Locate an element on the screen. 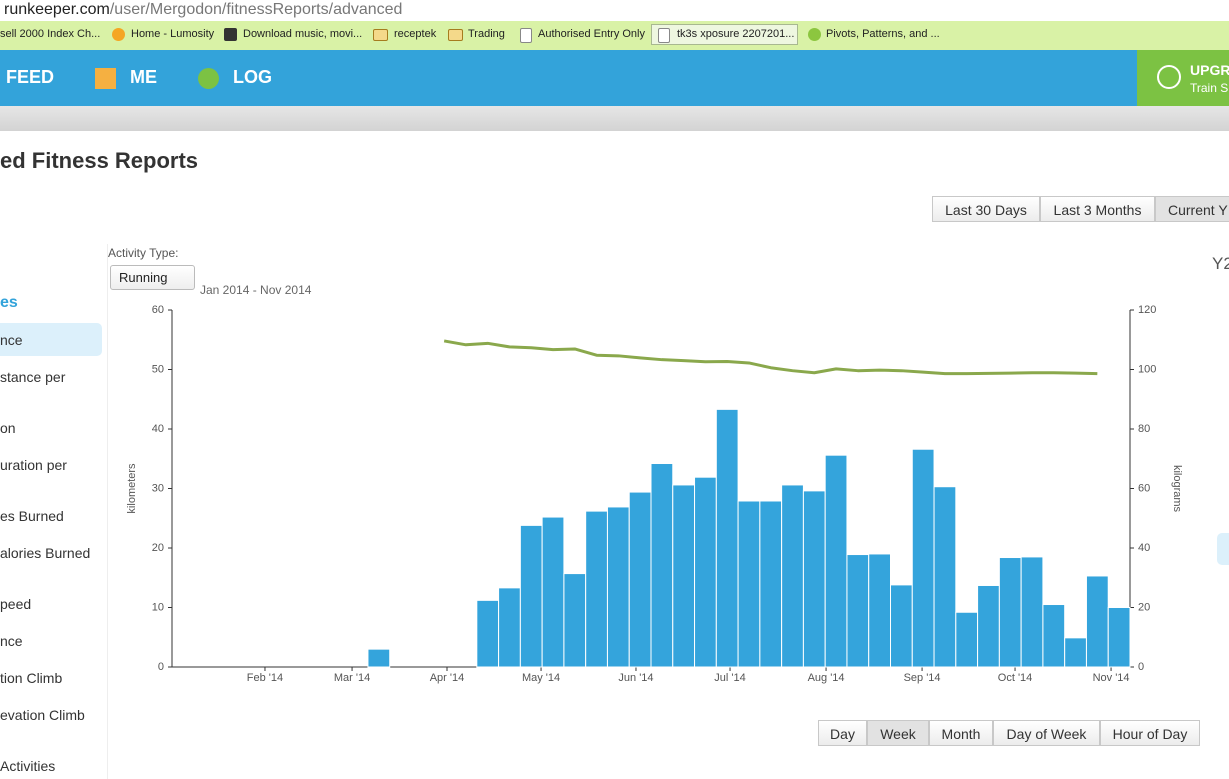 The width and height of the screenshot is (1229, 779). granularity-button: Week is located at coordinates (898, 733).